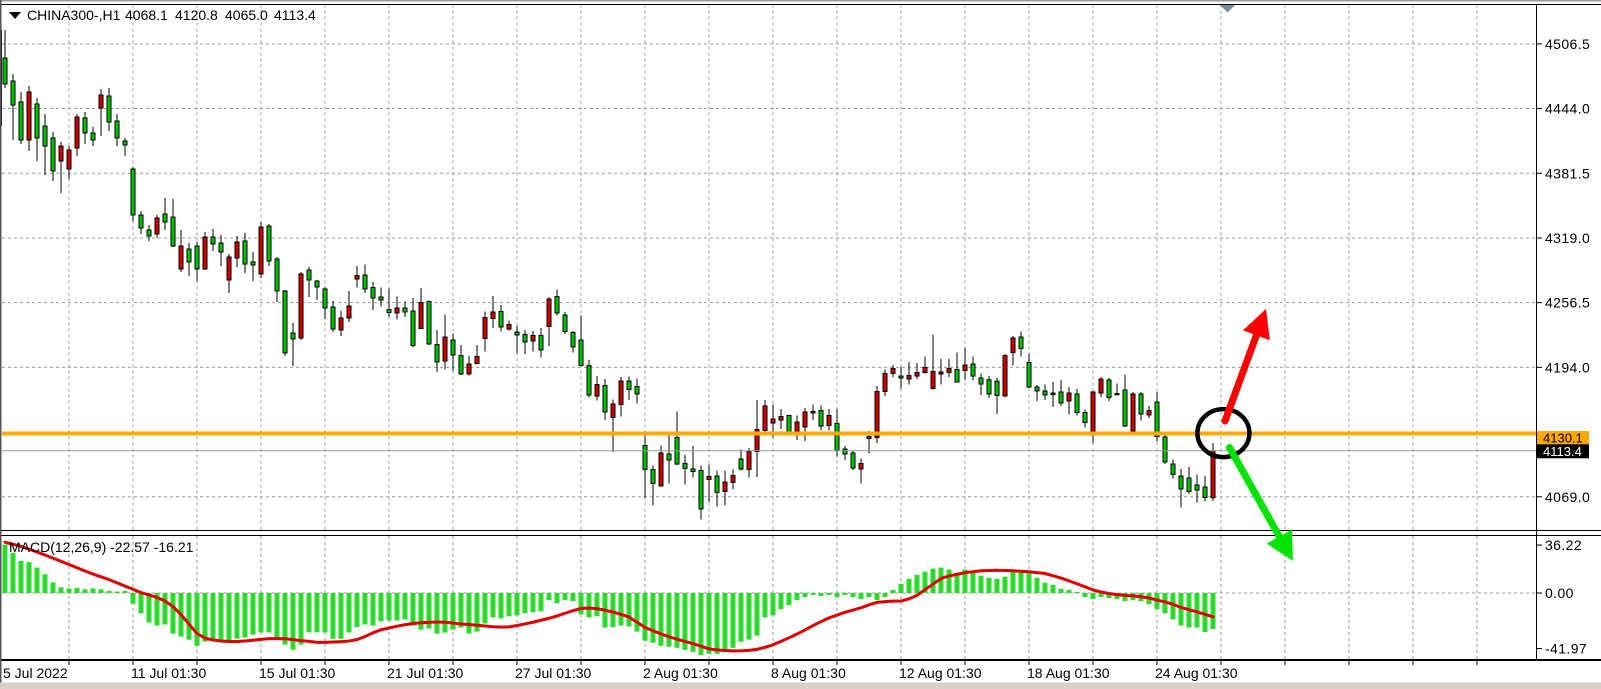  I want to click on arrow-down-annotation-head, so click(1279, 545).